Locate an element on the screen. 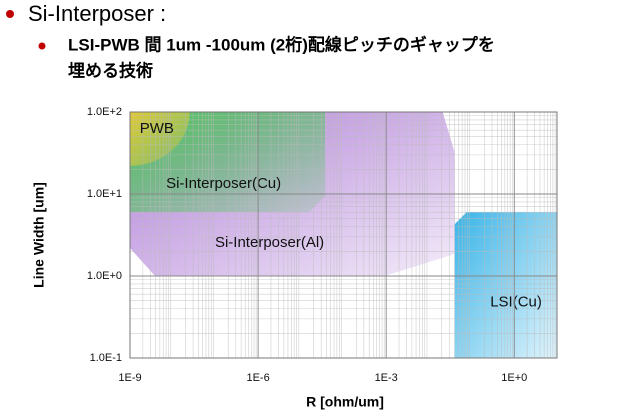 The height and width of the screenshot is (415, 618). x-tick-label: 1E-6 is located at coordinates (257, 378).